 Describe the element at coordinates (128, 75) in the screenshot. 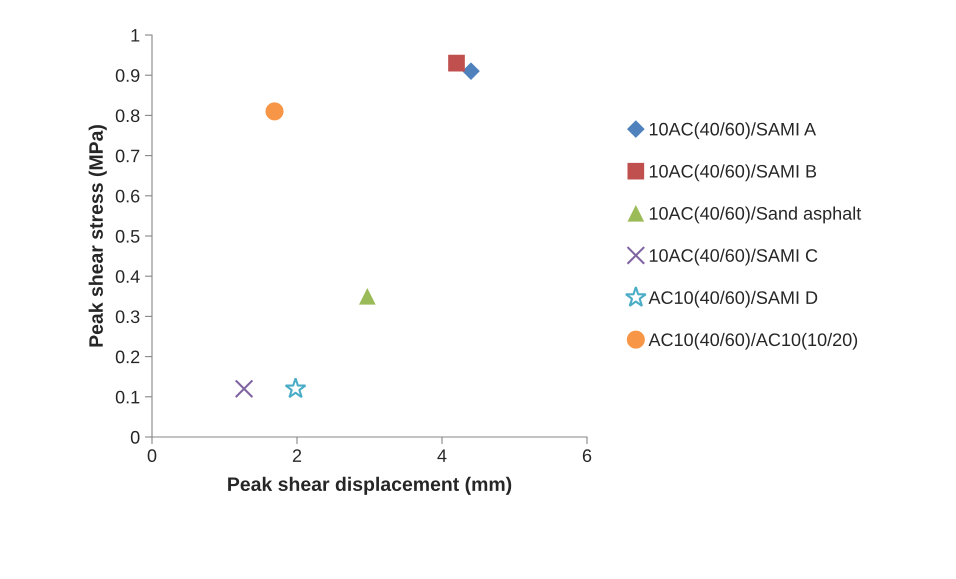

I see `y-tick-label: 0.9` at that location.